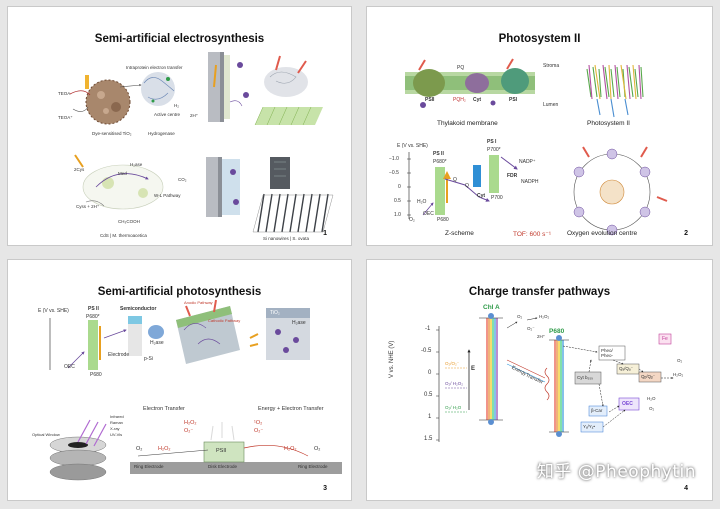 The width and height of the screenshot is (720, 509). What do you see at coordinates (544, 316) in the screenshot?
I see `label-h2o2-top: H₂O₂` at bounding box center [544, 316].